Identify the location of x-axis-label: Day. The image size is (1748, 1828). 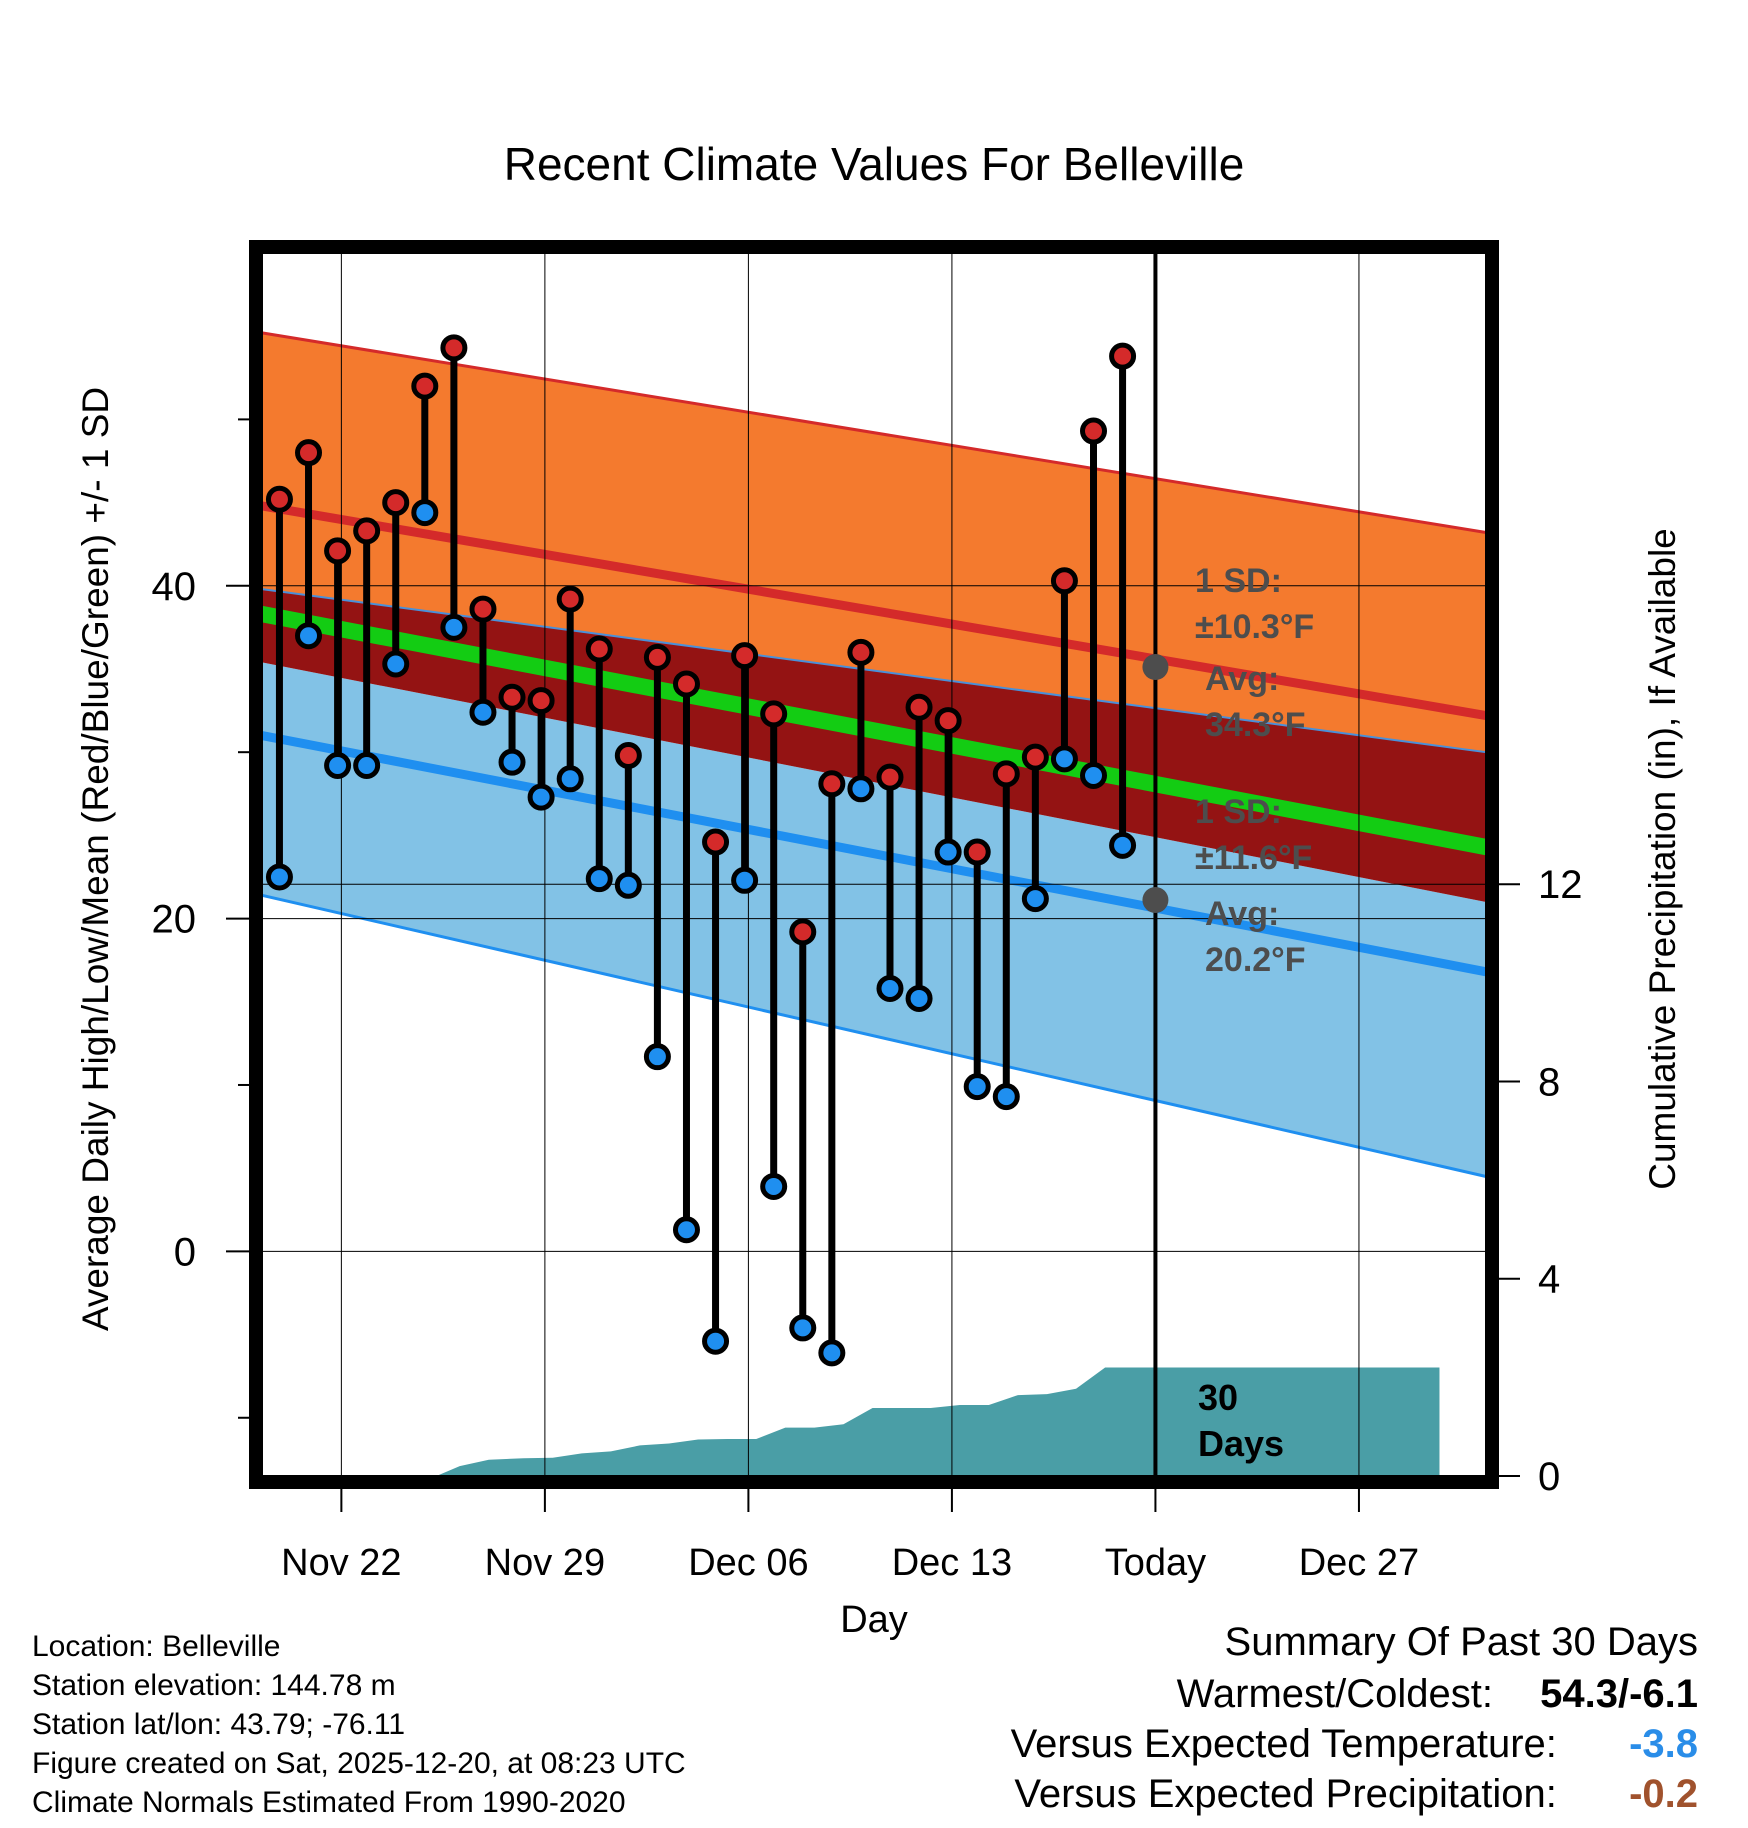
(874, 1620).